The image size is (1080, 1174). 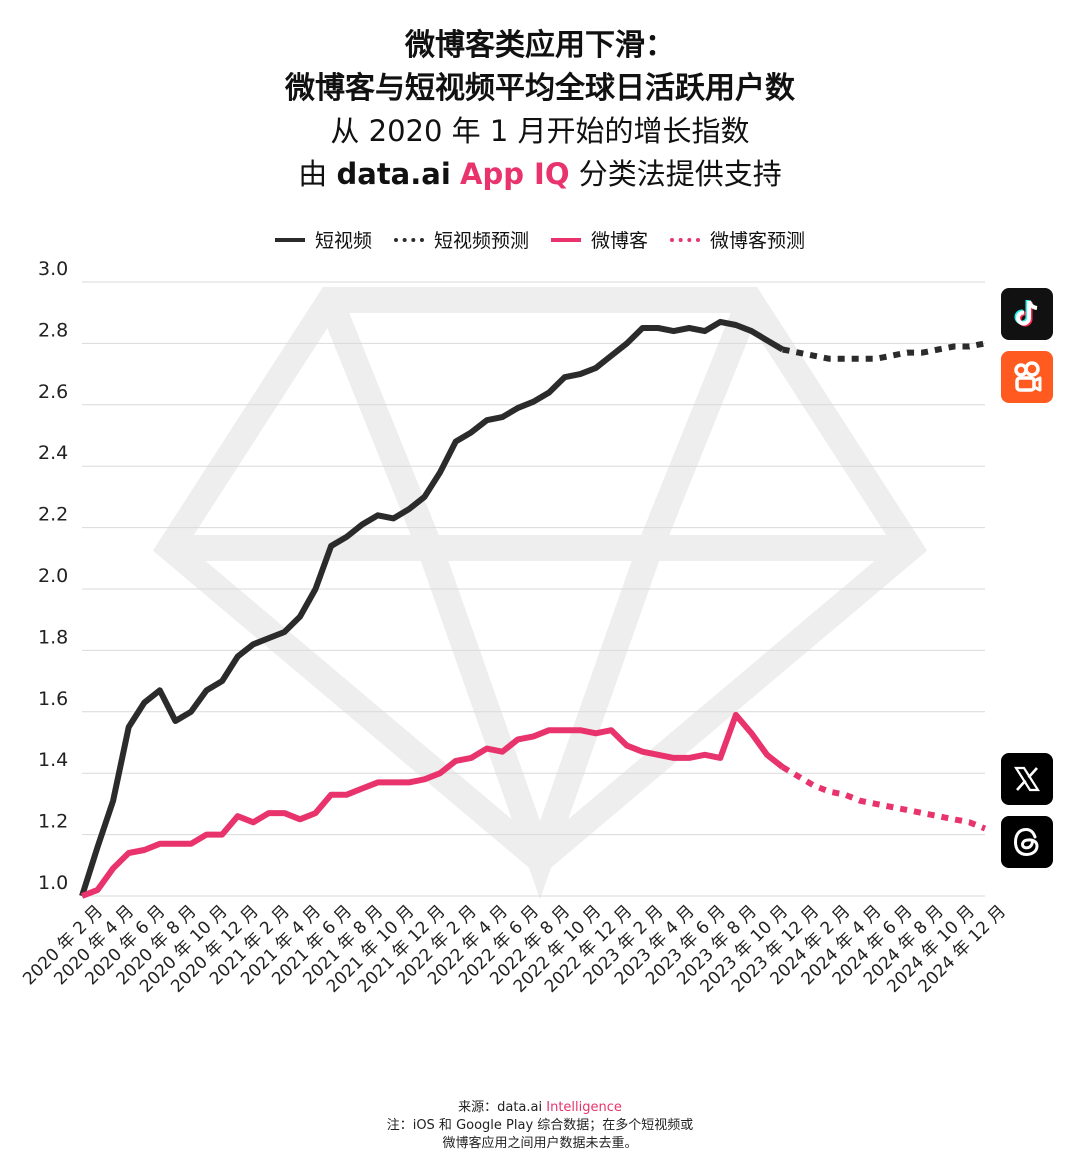 What do you see at coordinates (540, 45) in the screenshot?
I see `chart-title-line1: 微博客类应用下滑：` at bounding box center [540, 45].